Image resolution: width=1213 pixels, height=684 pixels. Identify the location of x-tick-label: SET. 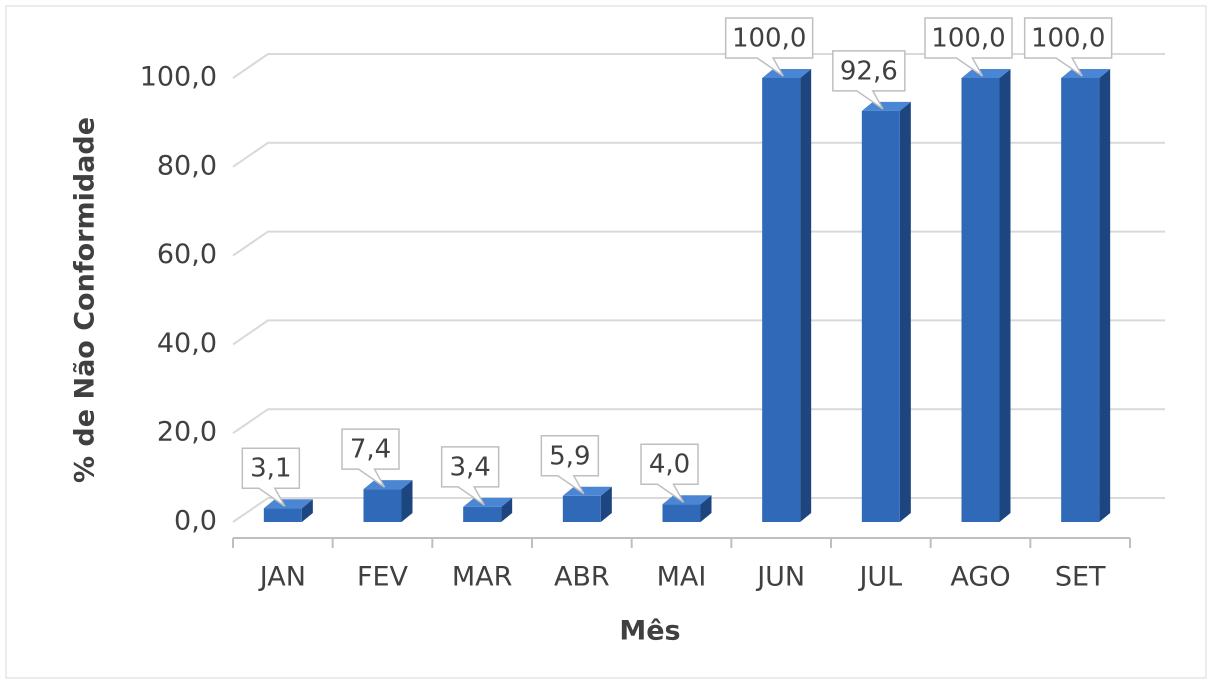
(1080, 577).